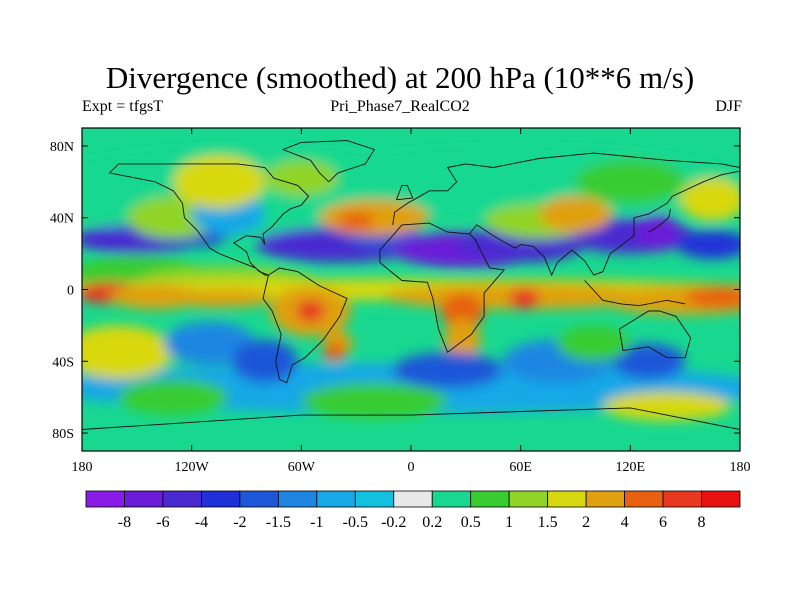  Describe the element at coordinates (548, 522) in the screenshot. I see `colorbar-label: 1.5` at that location.